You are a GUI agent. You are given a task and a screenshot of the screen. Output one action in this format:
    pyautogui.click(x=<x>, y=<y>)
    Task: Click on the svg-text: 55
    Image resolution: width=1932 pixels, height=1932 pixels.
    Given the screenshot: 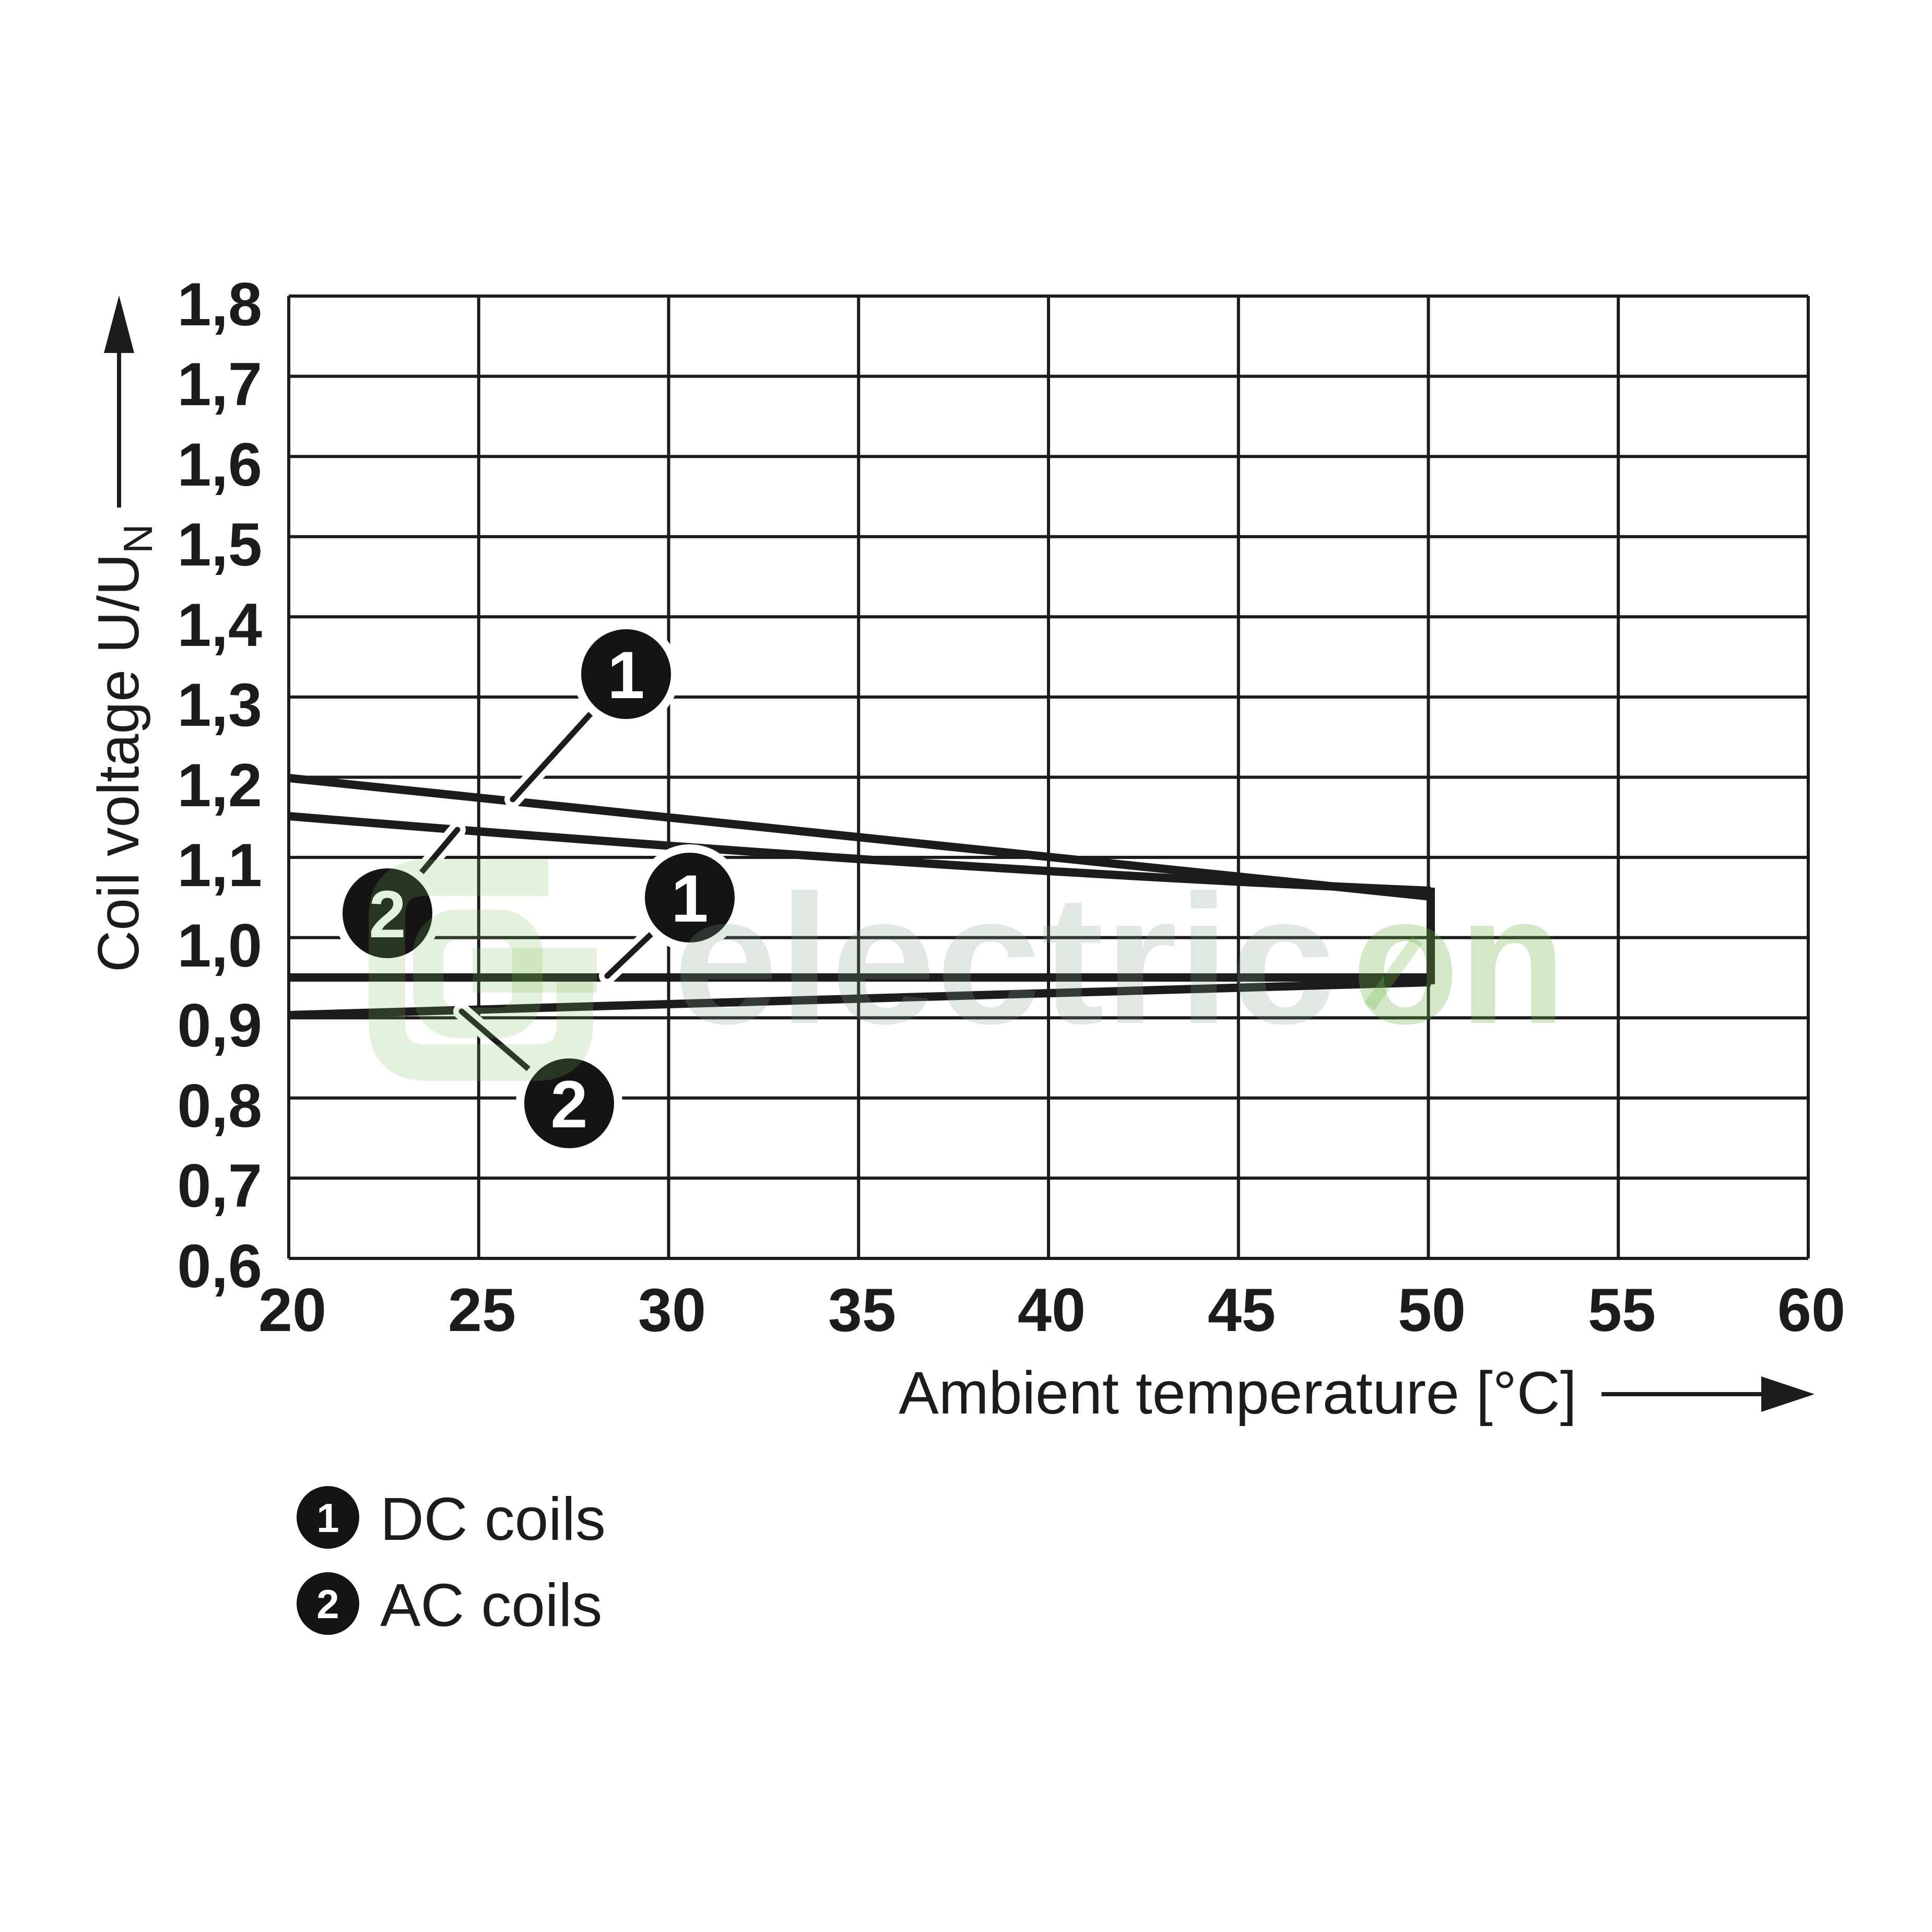 What is the action you would take?
    pyautogui.click(x=1622, y=1310)
    